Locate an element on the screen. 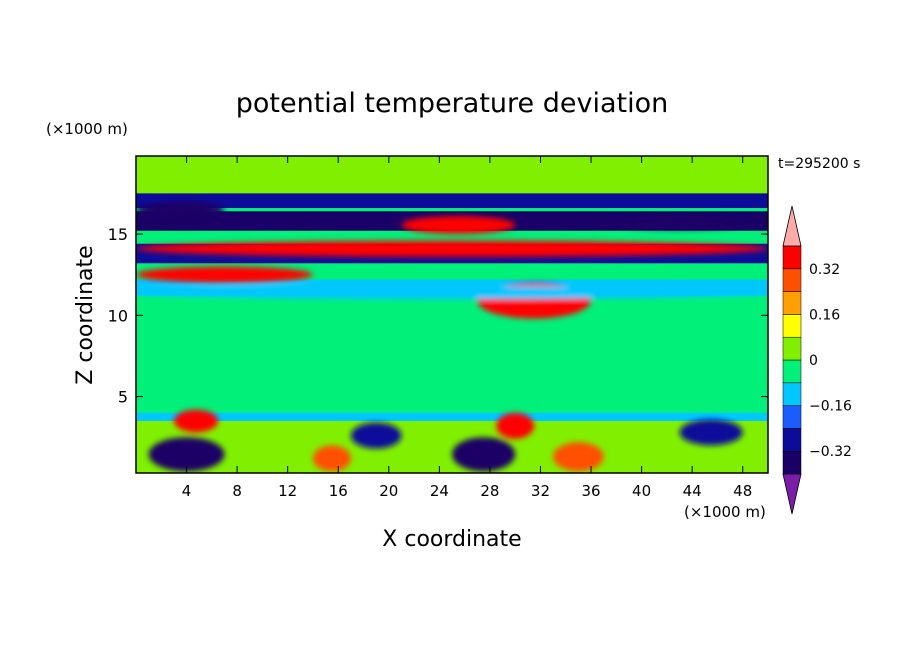  colorbar-tick-label-1: 0.16 is located at coordinates (824, 315).